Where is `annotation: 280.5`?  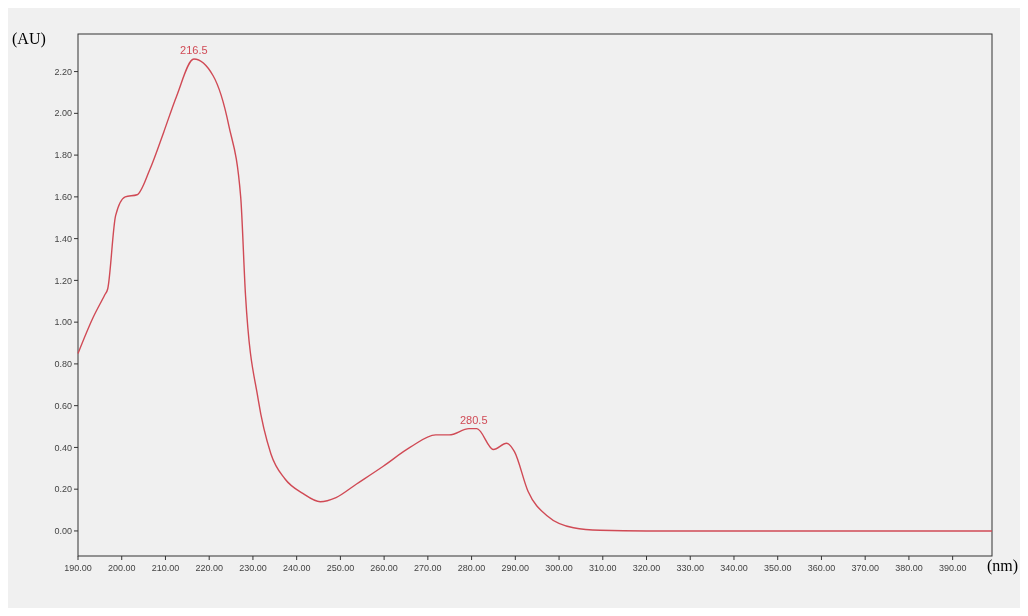 annotation: 280.5 is located at coordinates (474, 419).